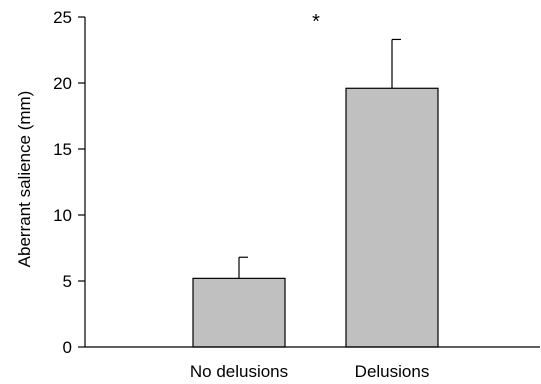  What do you see at coordinates (24, 179) in the screenshot?
I see `y-axis-title: Aberrant salience (mm)` at bounding box center [24, 179].